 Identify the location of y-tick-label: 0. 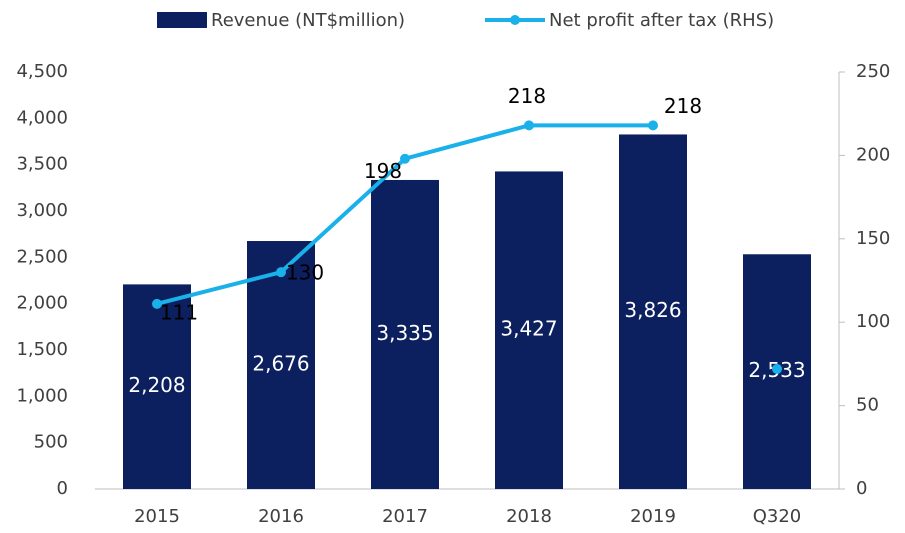
(62, 488).